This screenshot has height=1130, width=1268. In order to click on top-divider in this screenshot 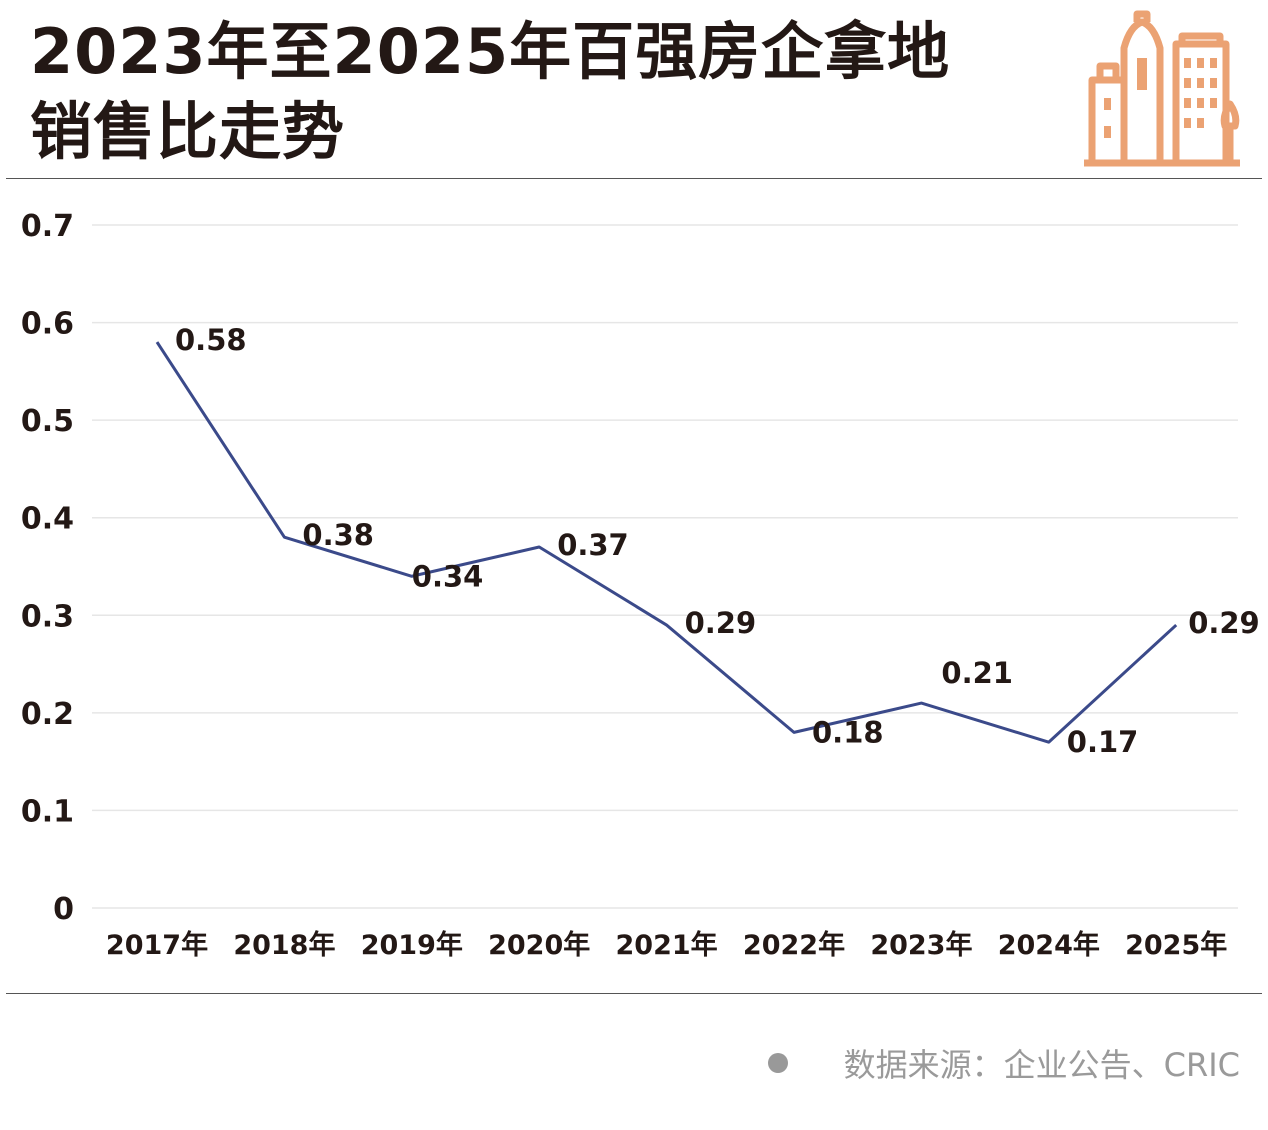, I will do `click(634, 178)`.